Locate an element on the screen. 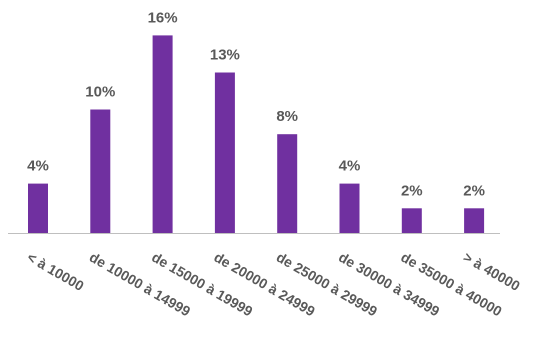 The width and height of the screenshot is (543, 338). data-label-1: 4% is located at coordinates (38, 166).